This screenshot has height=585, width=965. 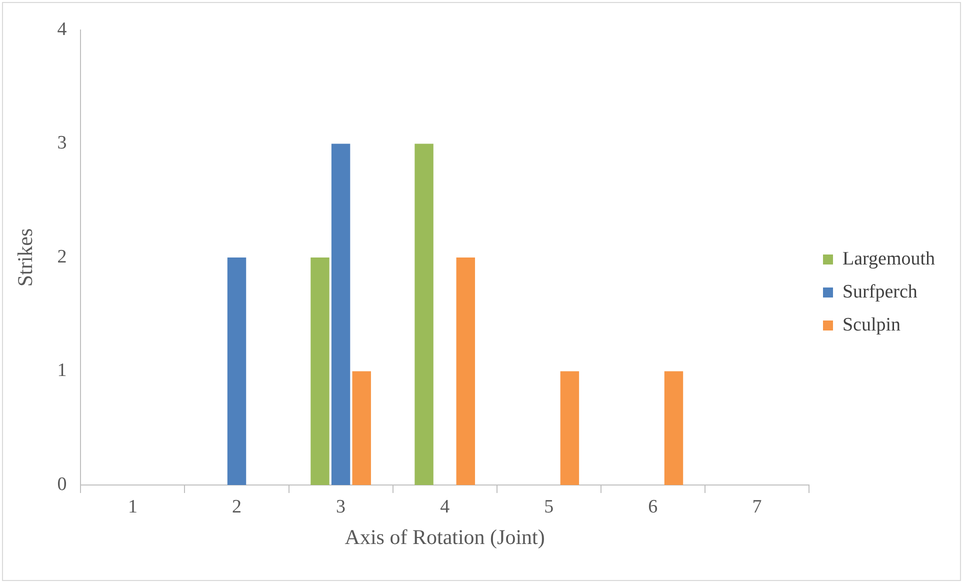 I want to click on x-tick-label: 3, so click(x=341, y=507).